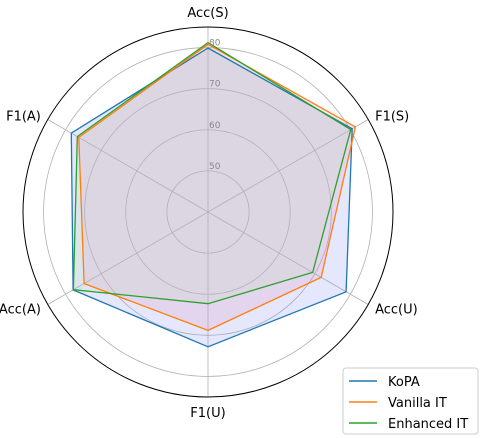 This screenshot has width=481, height=438. What do you see at coordinates (207, 413) in the screenshot?
I see `axis-label-f1-u: F1(U)` at bounding box center [207, 413].